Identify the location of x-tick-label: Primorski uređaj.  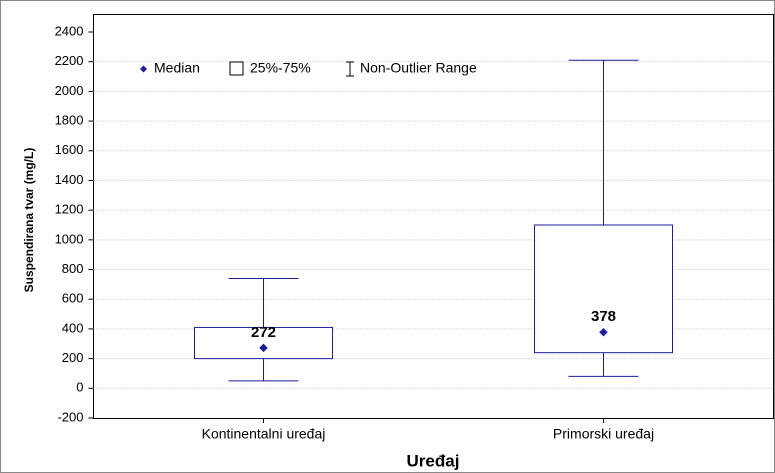
(603, 434).